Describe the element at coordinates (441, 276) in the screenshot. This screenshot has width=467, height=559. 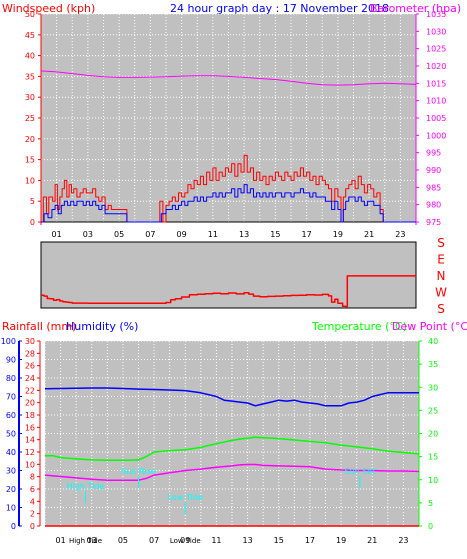
I see `direction-compass-label: N` at that location.